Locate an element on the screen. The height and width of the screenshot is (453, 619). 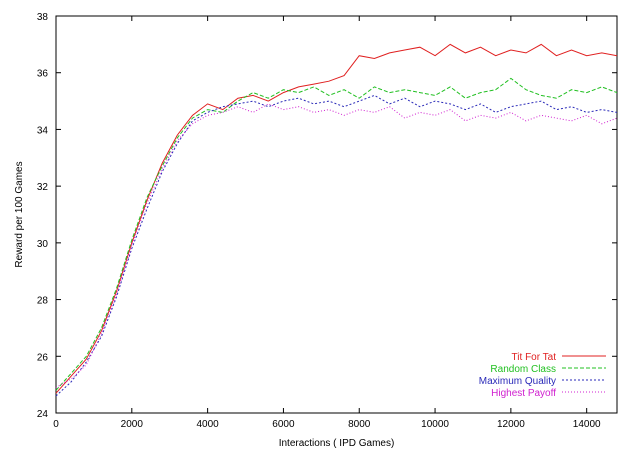
y-tick-label: 24 is located at coordinates (43, 414).